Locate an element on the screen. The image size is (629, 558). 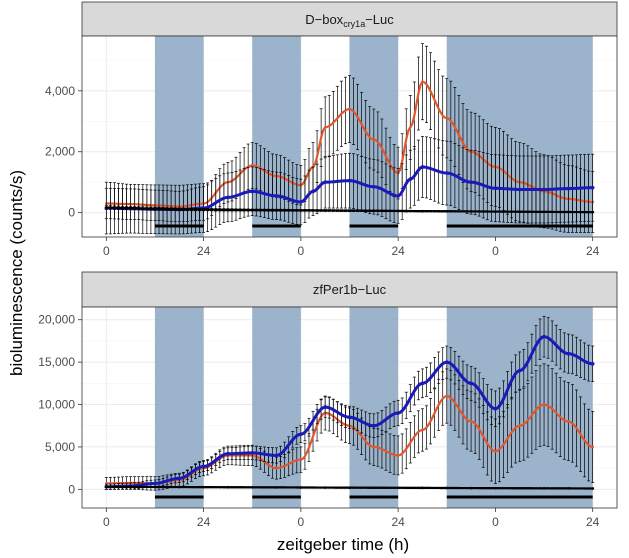
y-tick-label: 10,000 is located at coordinates (56, 405).